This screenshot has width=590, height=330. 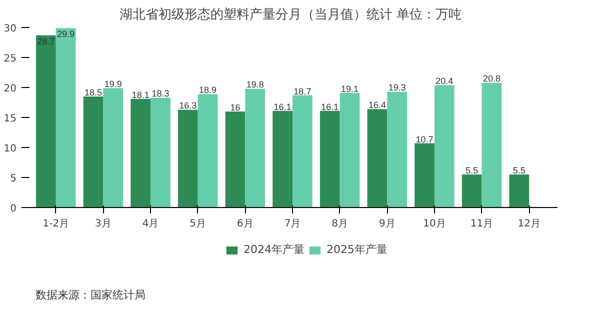 What do you see at coordinates (208, 90) in the screenshot?
I see `data-label: 18.9` at bounding box center [208, 90].